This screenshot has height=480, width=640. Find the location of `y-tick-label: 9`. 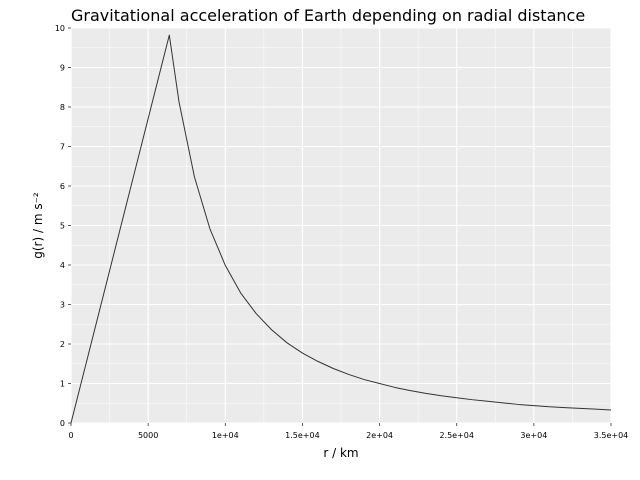

y-tick-label: 9 is located at coordinates (62, 68).